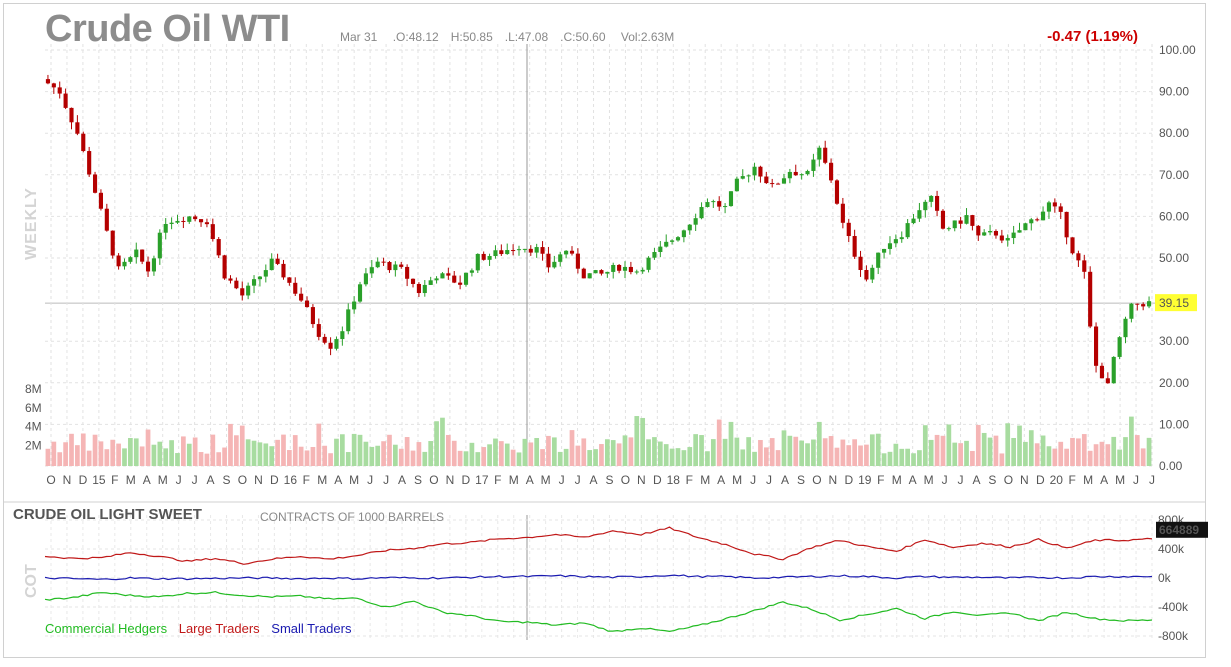  Describe the element at coordinates (67, 480) in the screenshot. I see `x-tick-label: N` at that location.